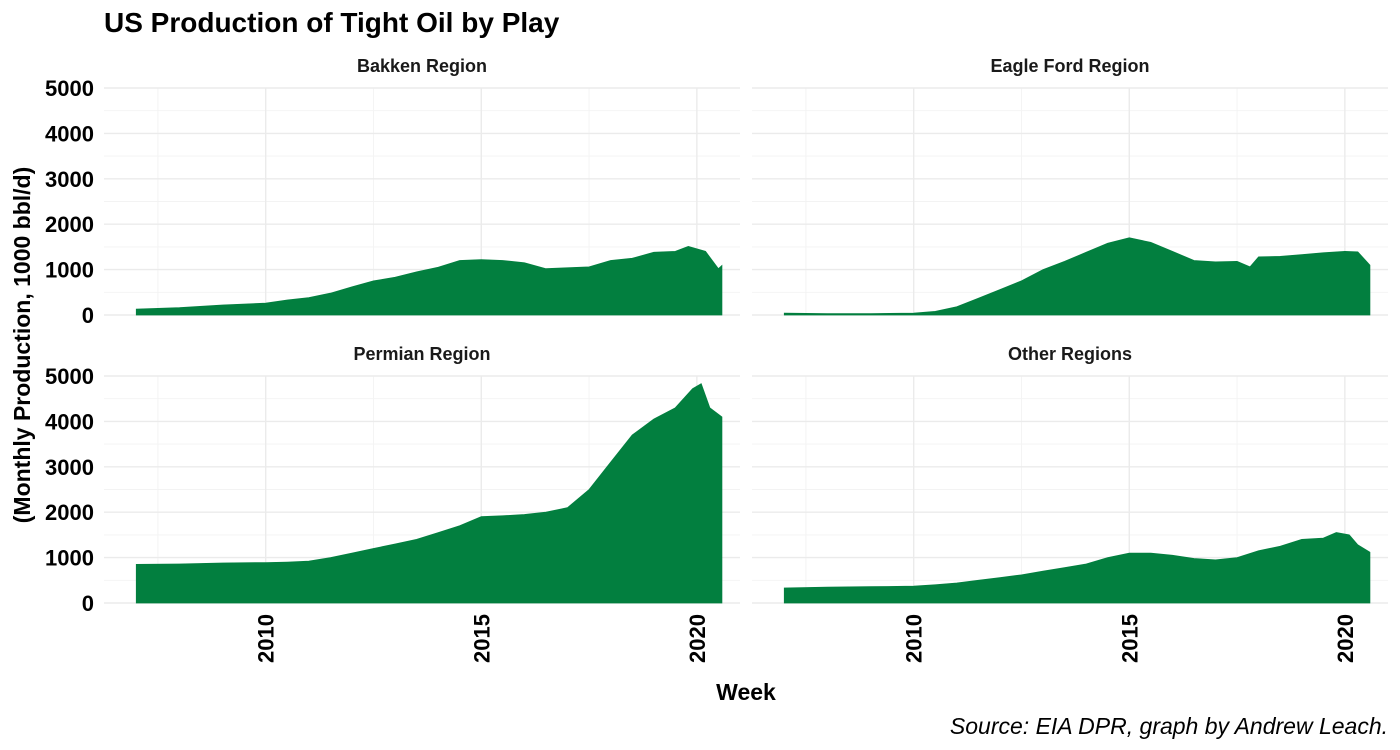  Describe the element at coordinates (422, 66) in the screenshot. I see `facet-strip-label: Bakken Region` at that location.